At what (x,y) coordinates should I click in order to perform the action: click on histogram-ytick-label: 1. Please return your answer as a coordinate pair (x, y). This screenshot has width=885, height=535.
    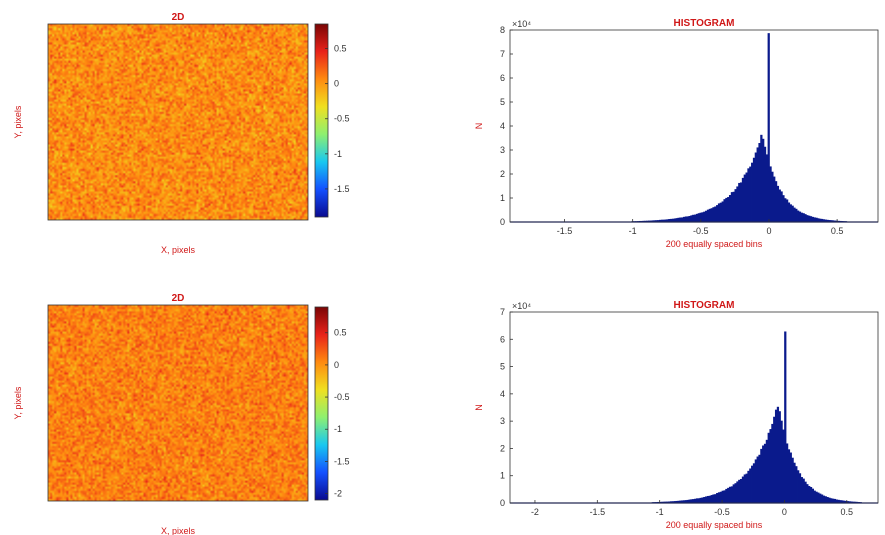
    Looking at the image, I should click on (502, 198).